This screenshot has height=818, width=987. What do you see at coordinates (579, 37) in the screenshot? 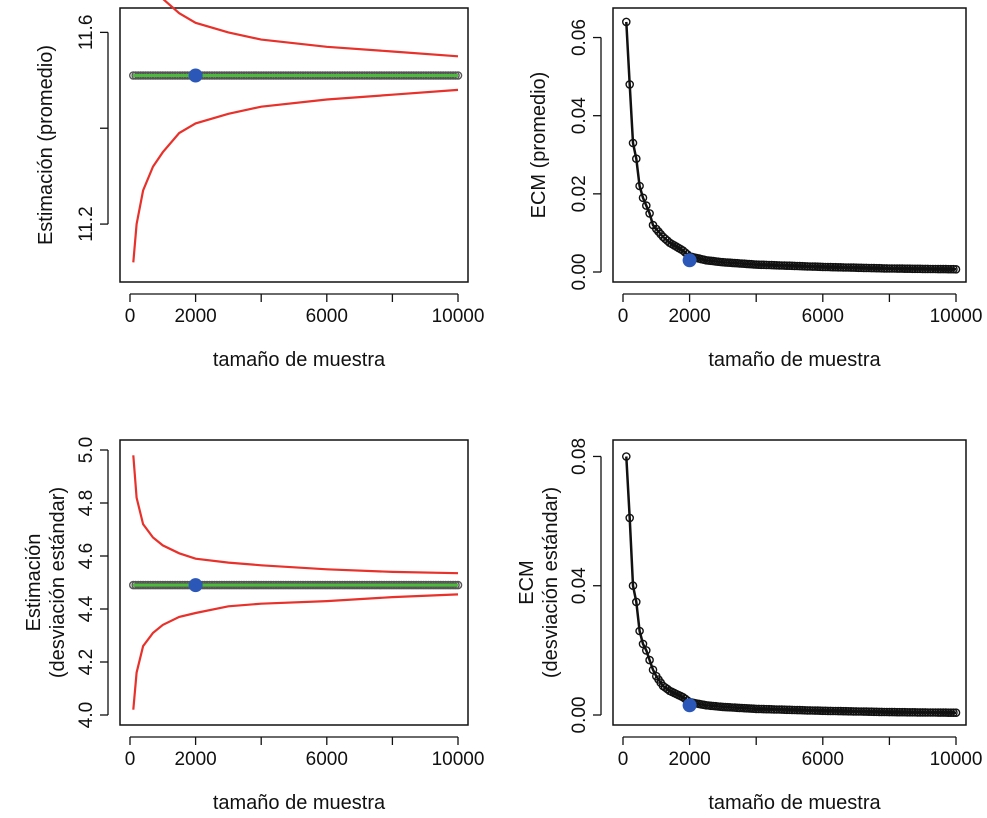
I see `y-tick-label: 0.06` at bounding box center [579, 37].